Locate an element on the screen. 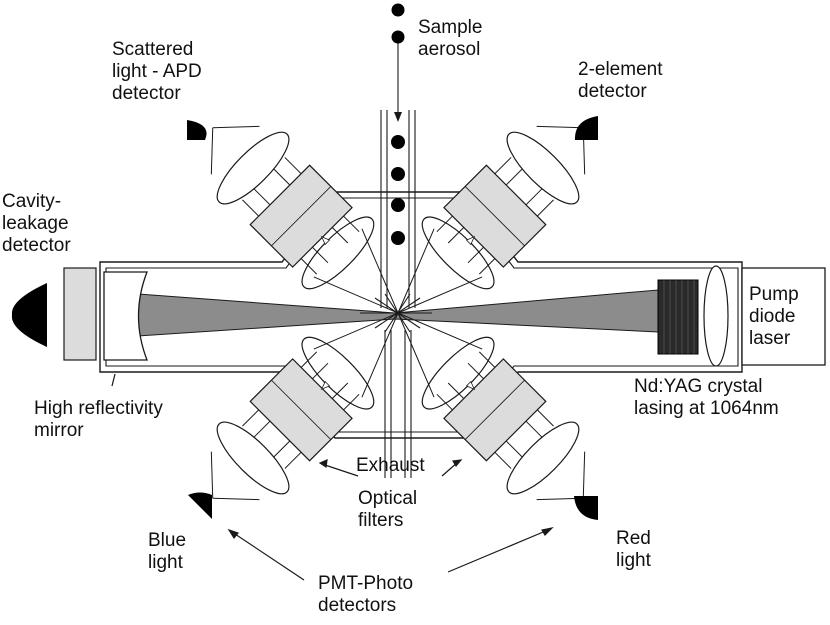 The image size is (830, 625). label-sample-aerosol: Sample aerosol is located at coordinates (450, 38).